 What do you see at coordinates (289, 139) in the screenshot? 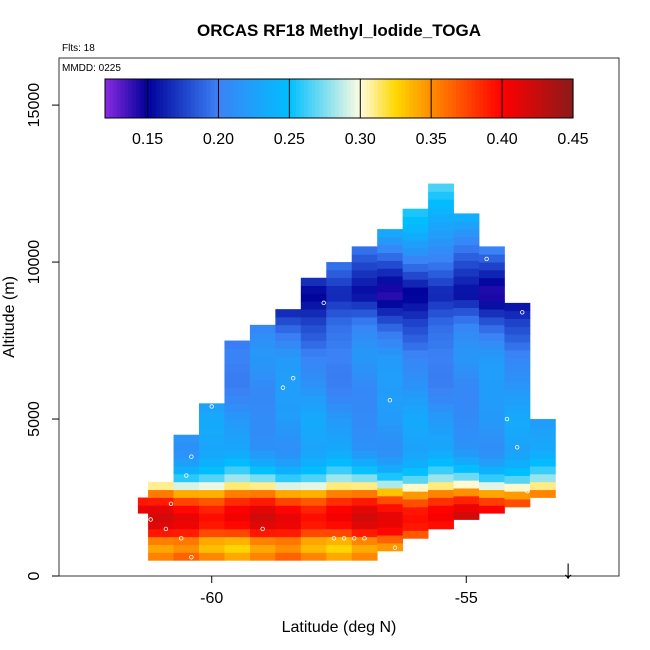
I see `colorbar-tick-label: 0.25` at bounding box center [289, 139].